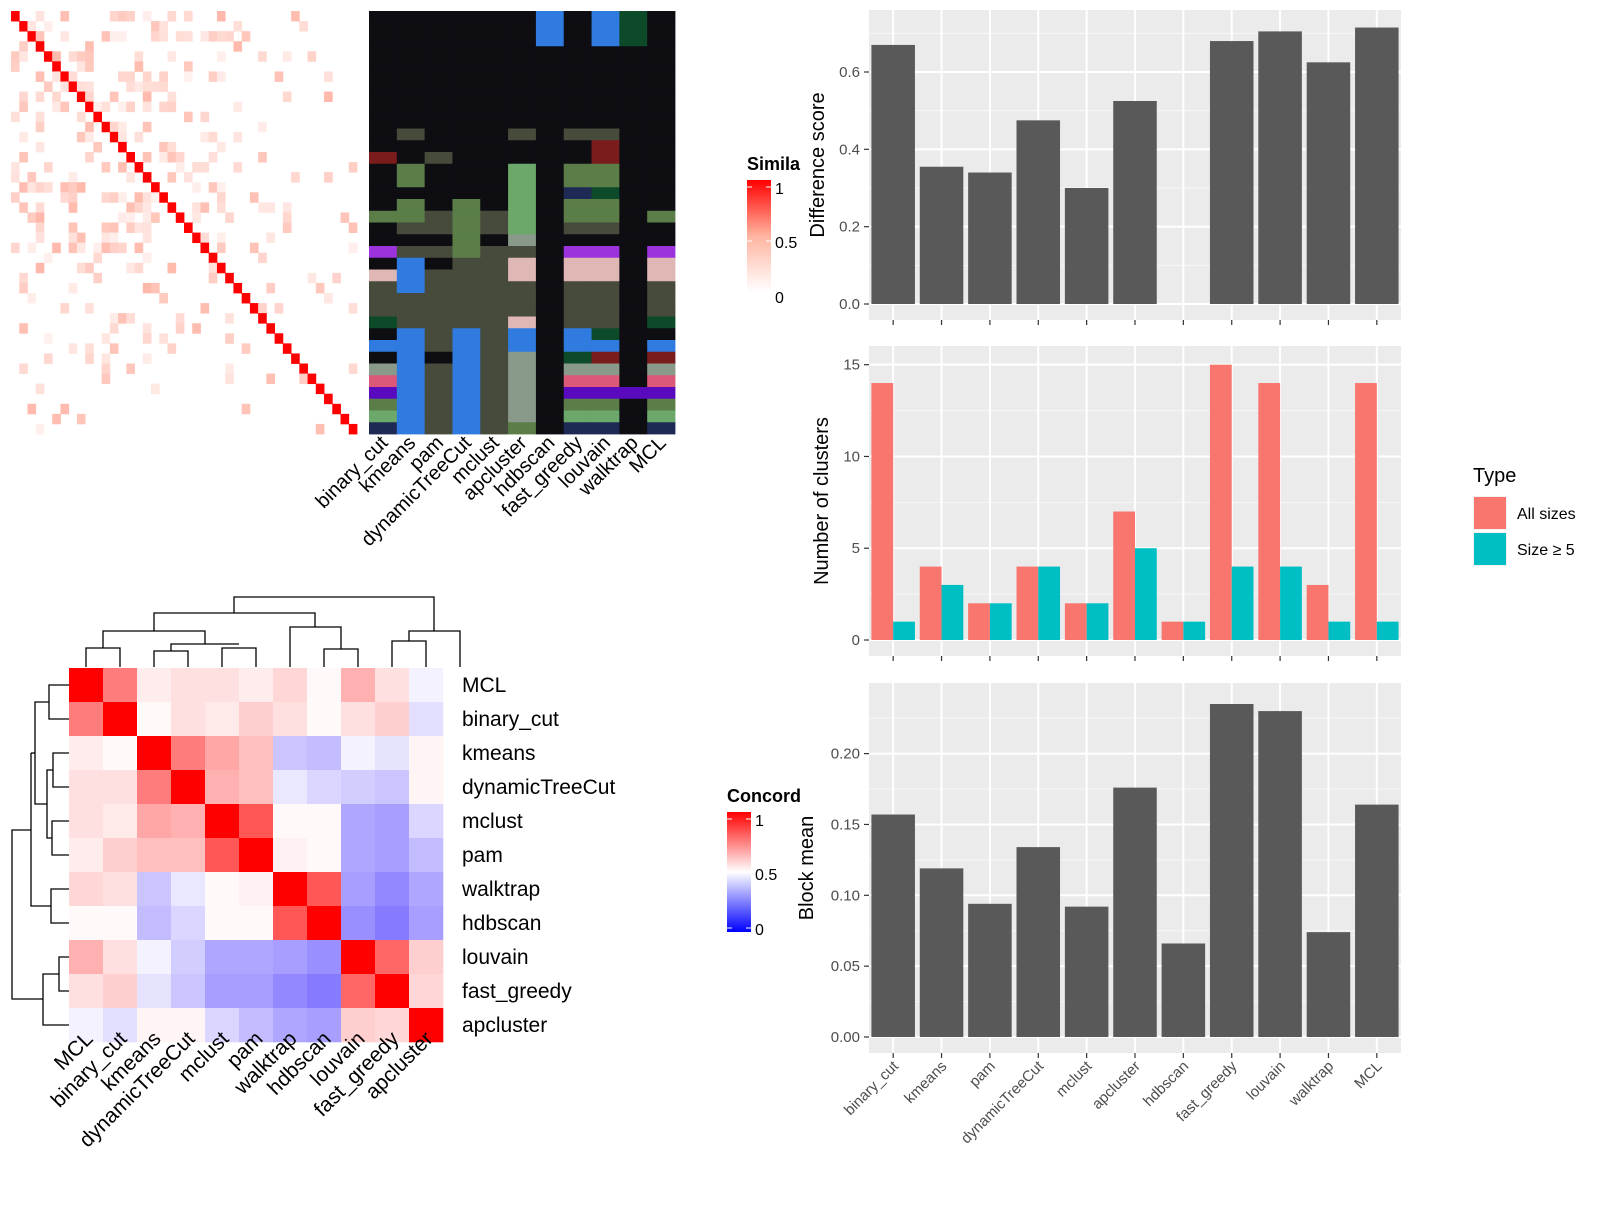 This screenshot has width=1600, height=1205. I want to click on x-tick-label: walktrap, so click(1311, 1084).